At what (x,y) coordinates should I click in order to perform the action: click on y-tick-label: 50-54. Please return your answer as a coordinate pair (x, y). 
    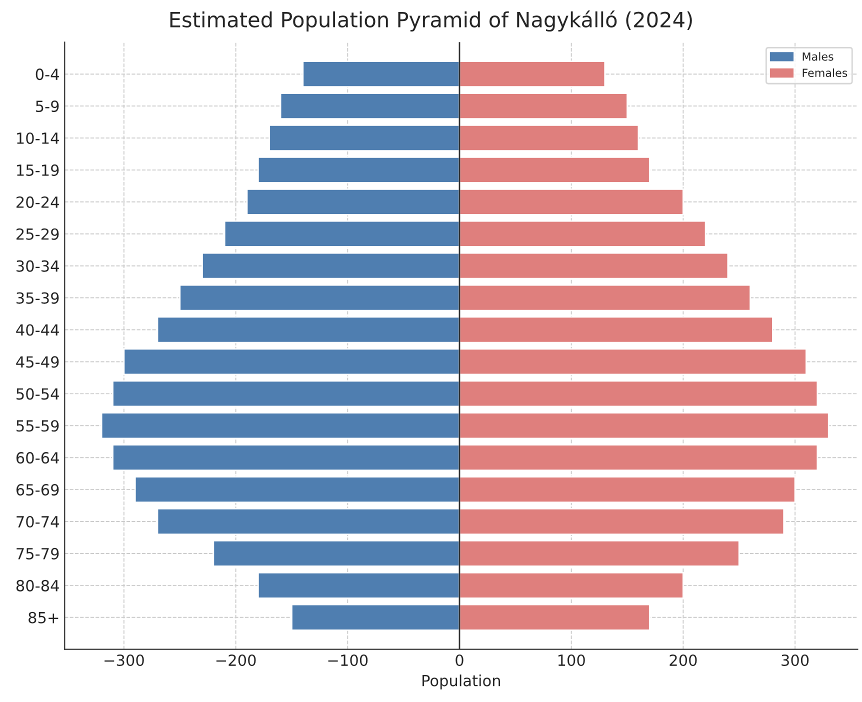
    Looking at the image, I should click on (37, 394).